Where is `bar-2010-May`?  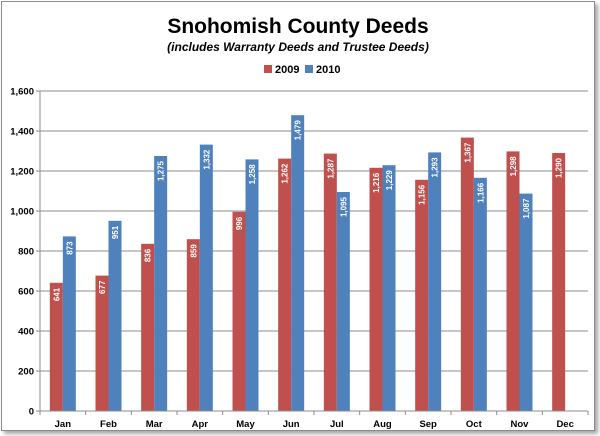
bar-2010-May is located at coordinates (252, 285).